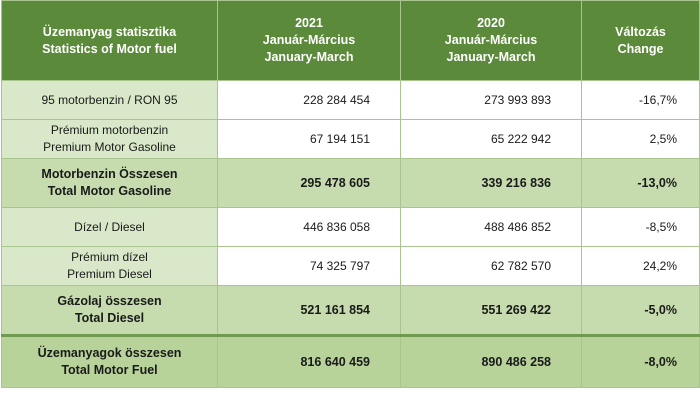 This screenshot has width=700, height=403. What do you see at coordinates (640, 40) in the screenshot?
I see `header-change: Változás Change` at bounding box center [640, 40].